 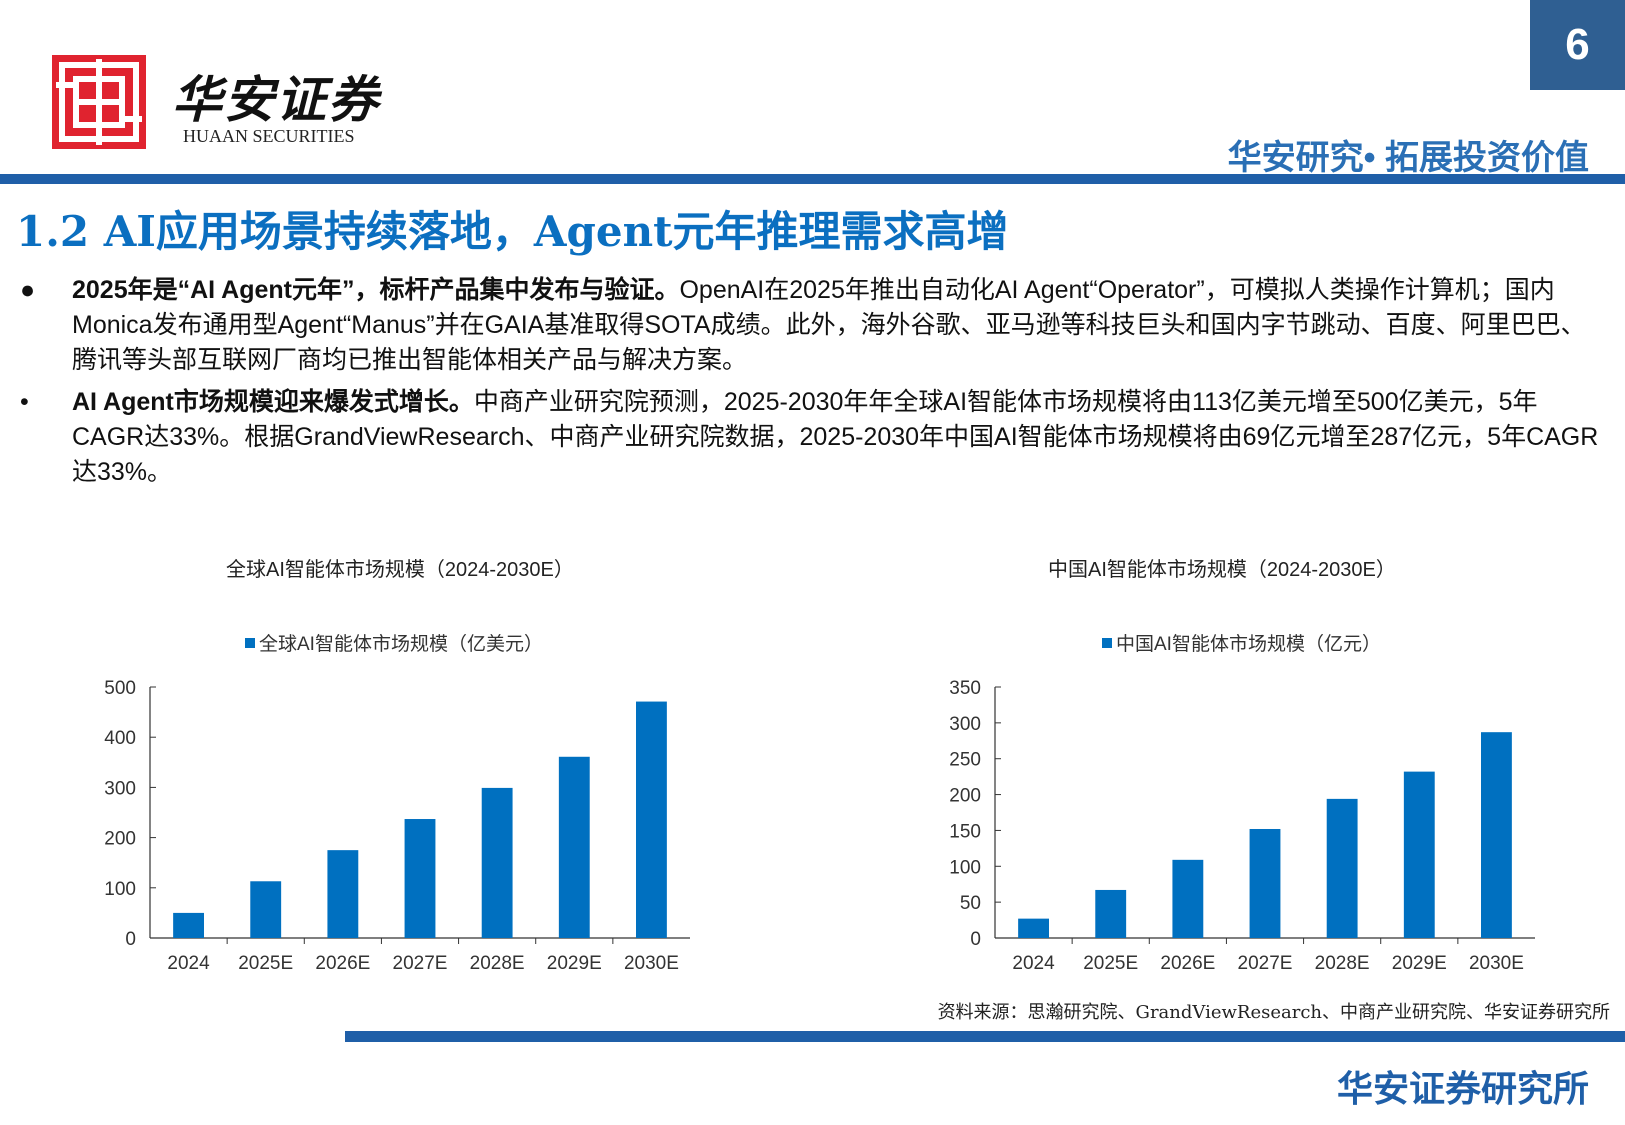 I want to click on legend-label: 中国AI智能体市场规模（亿元）, so click(x=1248, y=644).